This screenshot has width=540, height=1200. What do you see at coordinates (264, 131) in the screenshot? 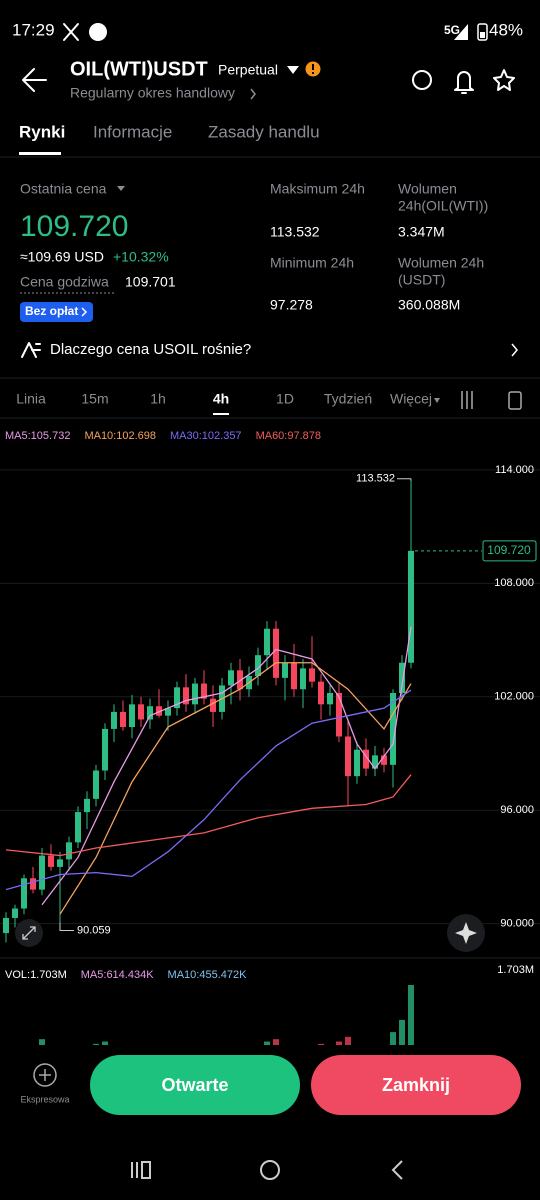
I see `tab: Zasady handlu` at bounding box center [264, 131].